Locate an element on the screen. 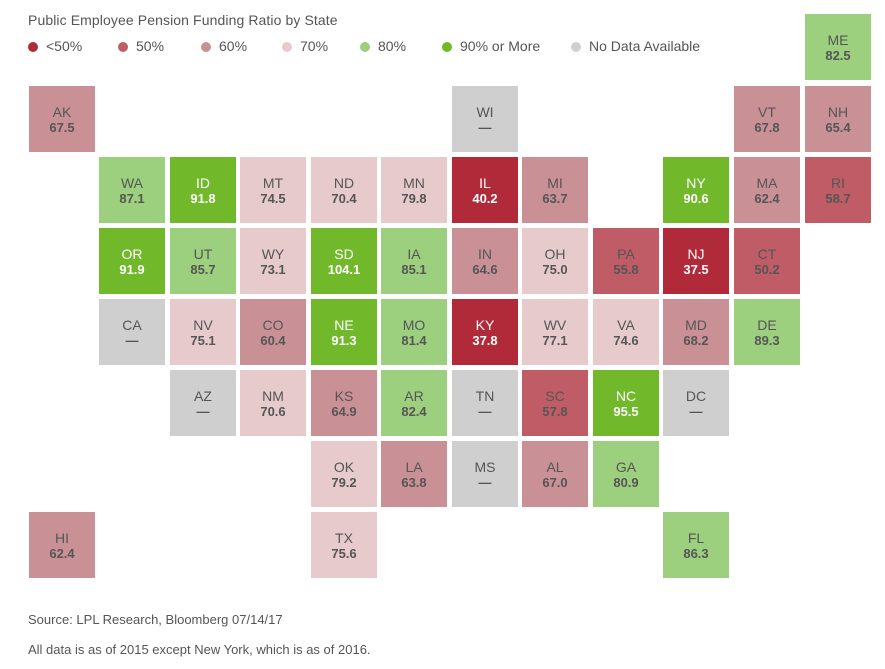 The image size is (885, 669). state-tile-wv: WV 77.1 is located at coordinates (555, 332).